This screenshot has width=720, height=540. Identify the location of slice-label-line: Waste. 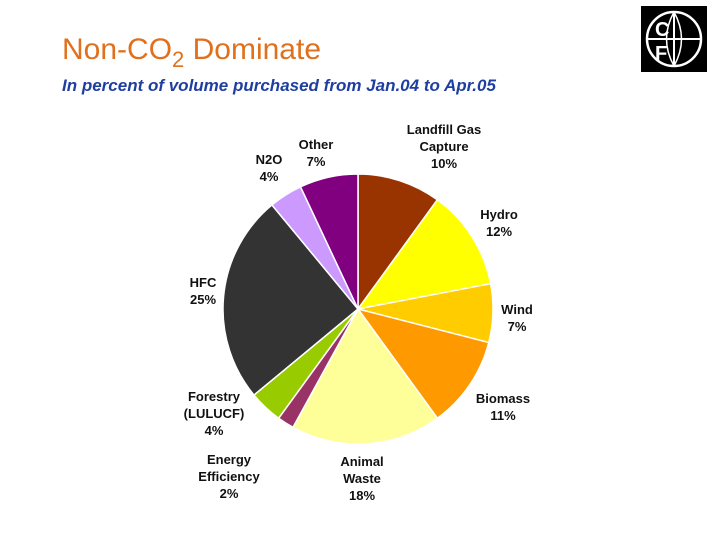
(362, 478).